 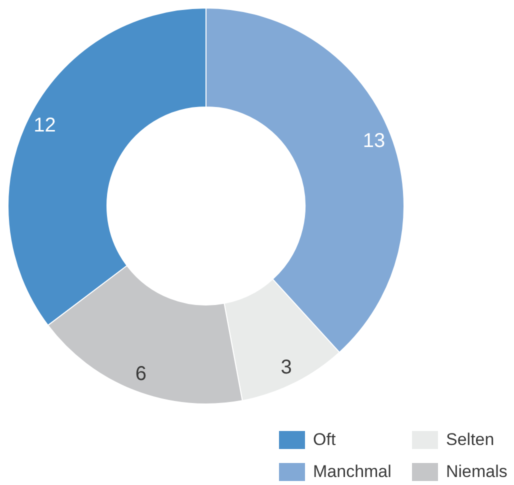 I want to click on legend-label: Manchmal, so click(x=352, y=472).